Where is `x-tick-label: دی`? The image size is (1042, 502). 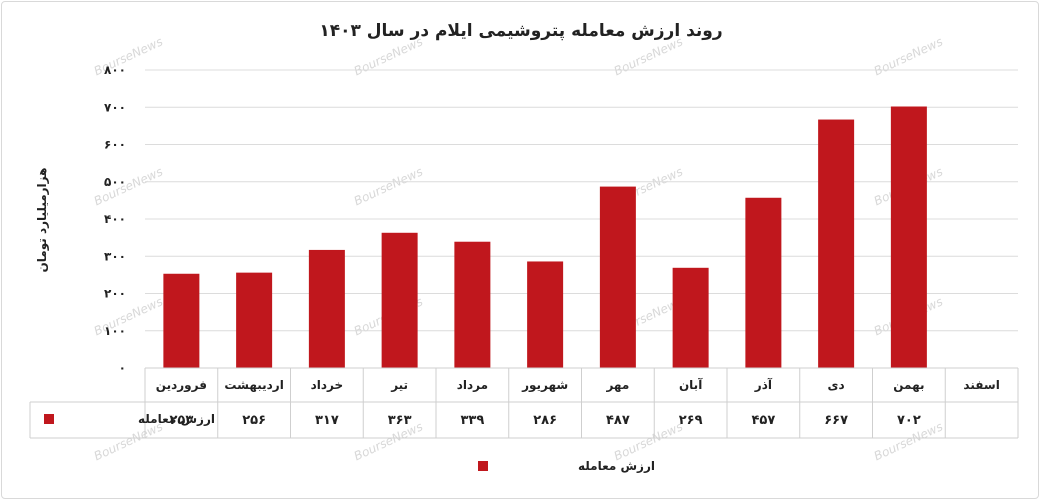 x-tick-label: دی is located at coordinates (836, 385).